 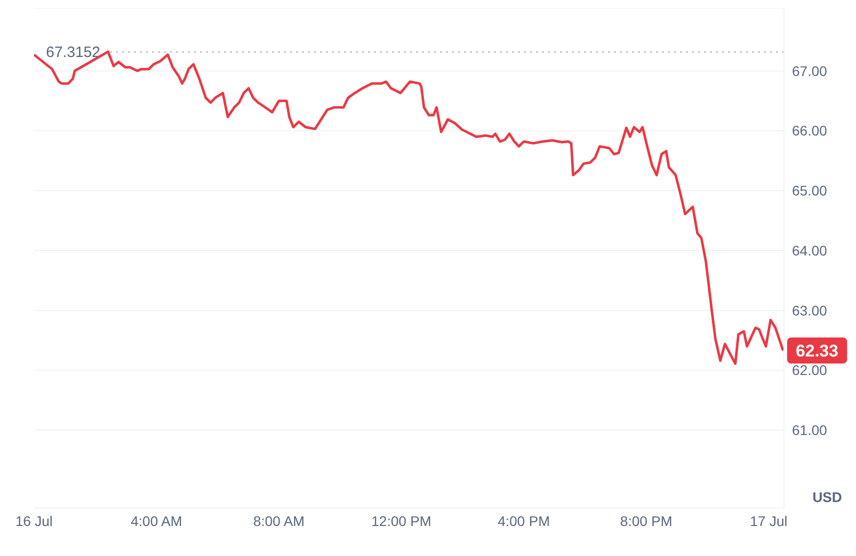 What do you see at coordinates (401, 520) in the screenshot?
I see `x-tick-label: 12:00 PM` at bounding box center [401, 520].